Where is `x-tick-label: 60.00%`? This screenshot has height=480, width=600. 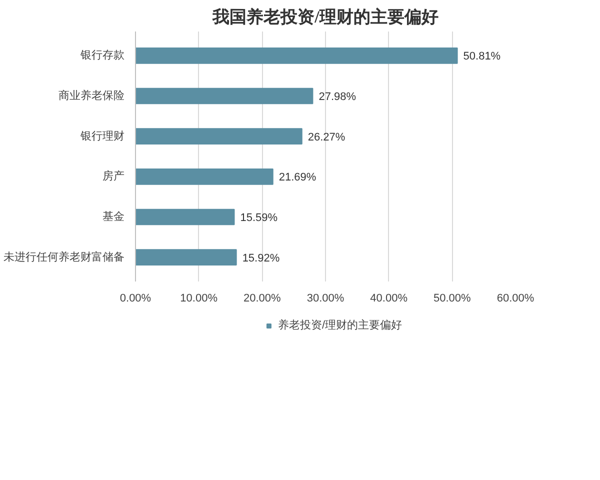
x-tick-label: 60.00% is located at coordinates (515, 298).